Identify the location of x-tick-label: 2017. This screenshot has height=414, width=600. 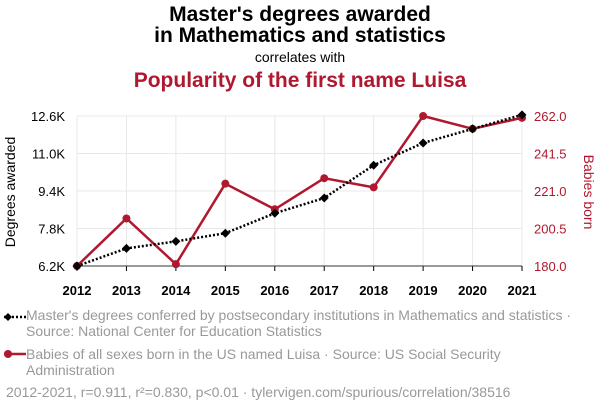
(324, 290).